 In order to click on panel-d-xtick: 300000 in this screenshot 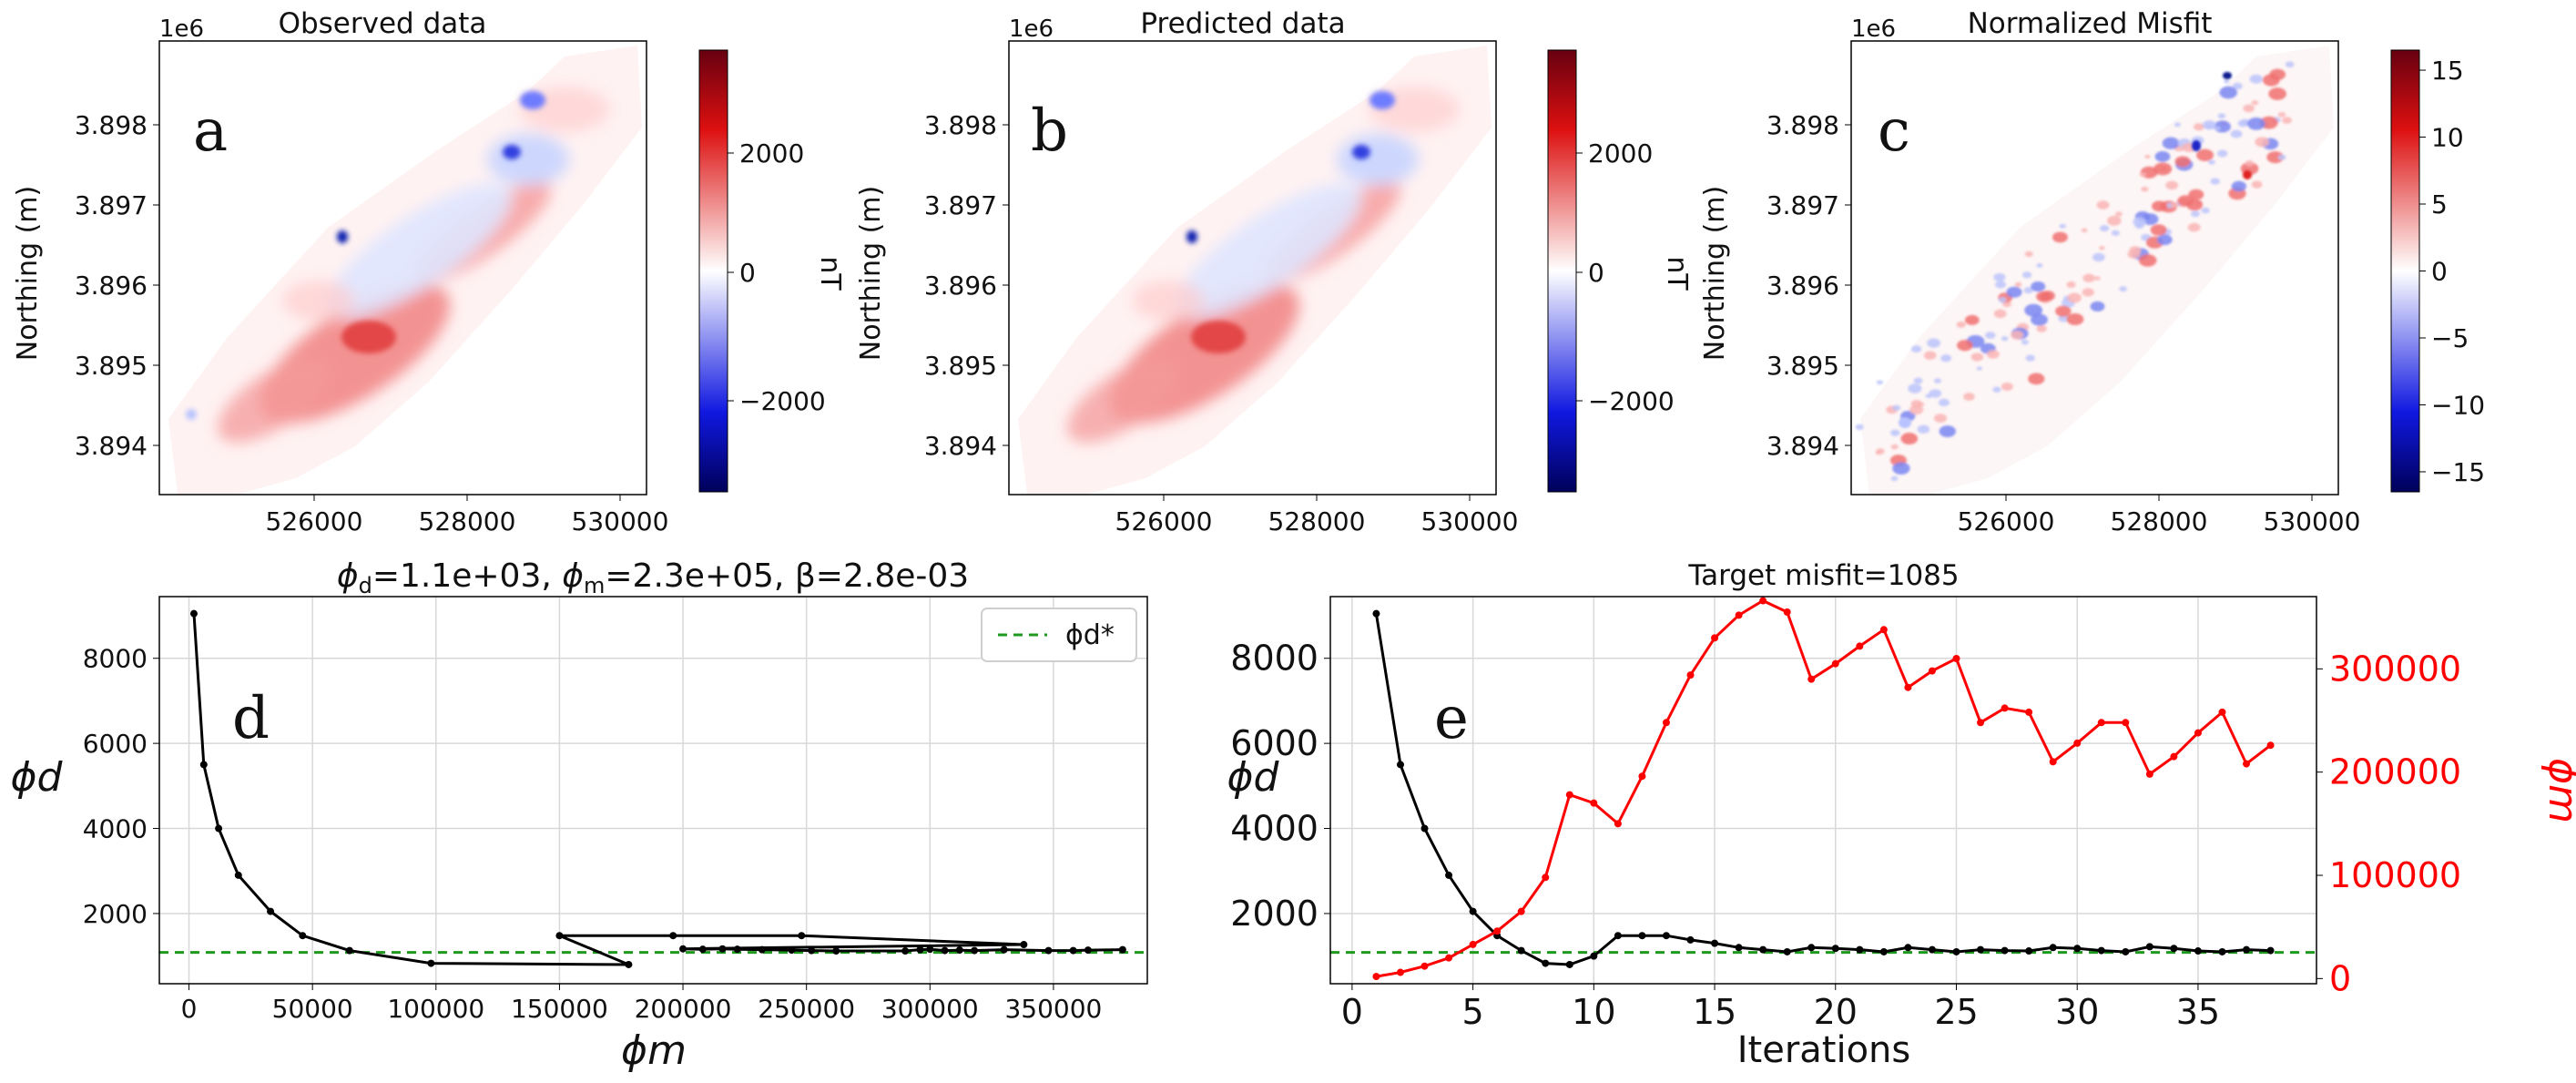, I will do `click(930, 1009)`.